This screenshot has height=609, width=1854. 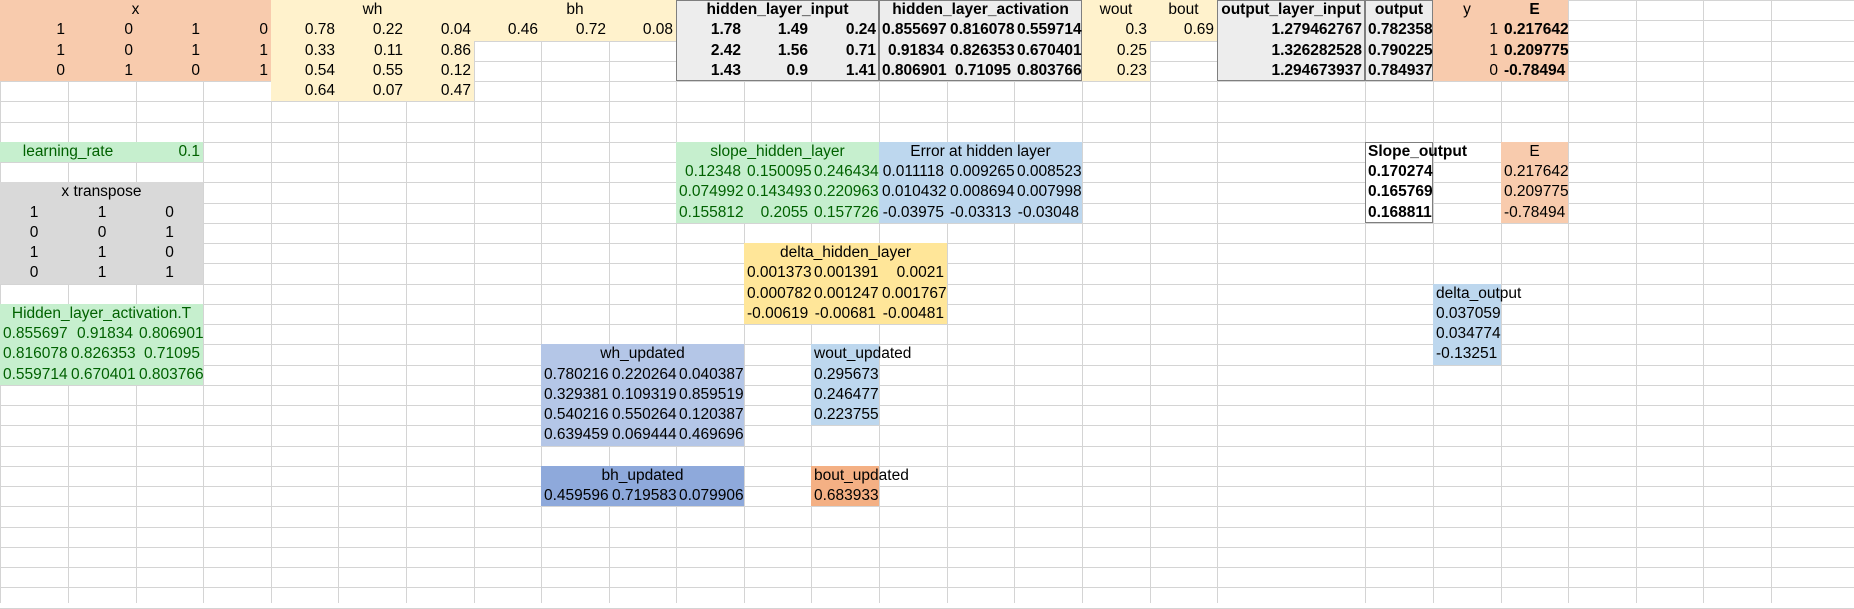 I want to click on slope-hidden-cell: 0.150095, so click(x=779, y=171).